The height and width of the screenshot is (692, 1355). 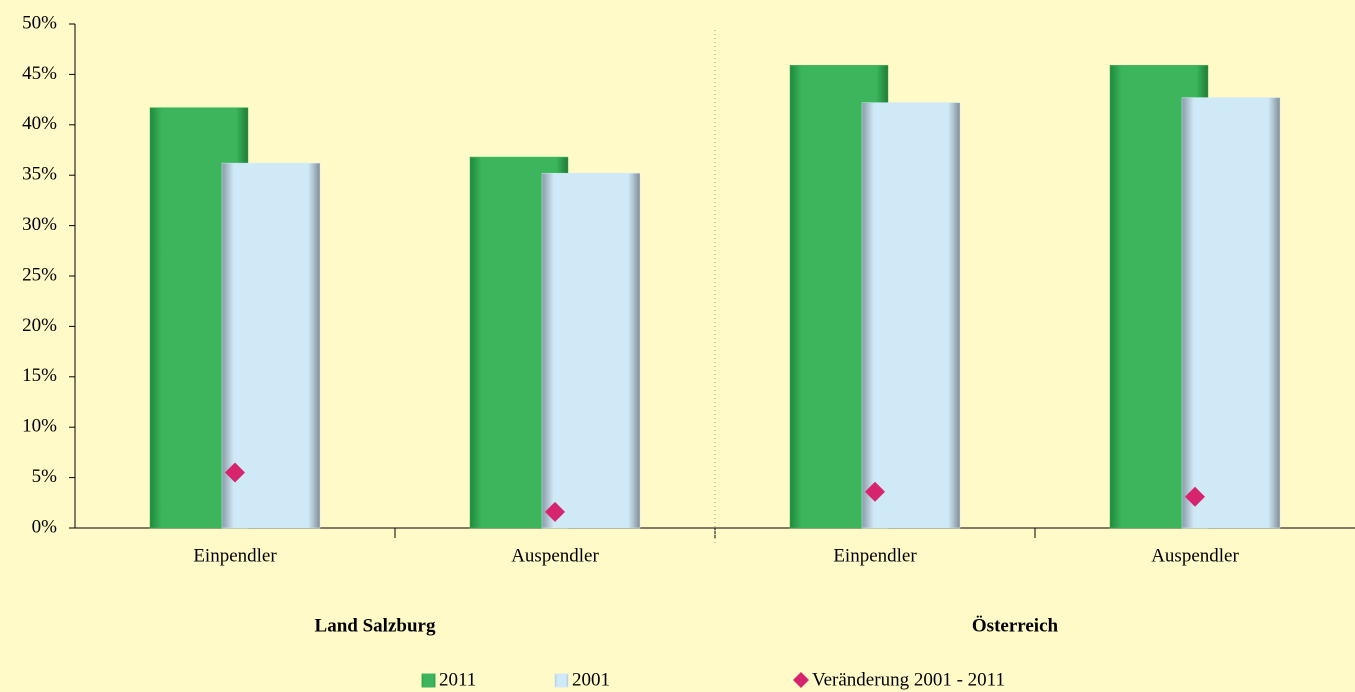 I want to click on legend-label: Veränderung 2001 - 2011, so click(x=908, y=679).